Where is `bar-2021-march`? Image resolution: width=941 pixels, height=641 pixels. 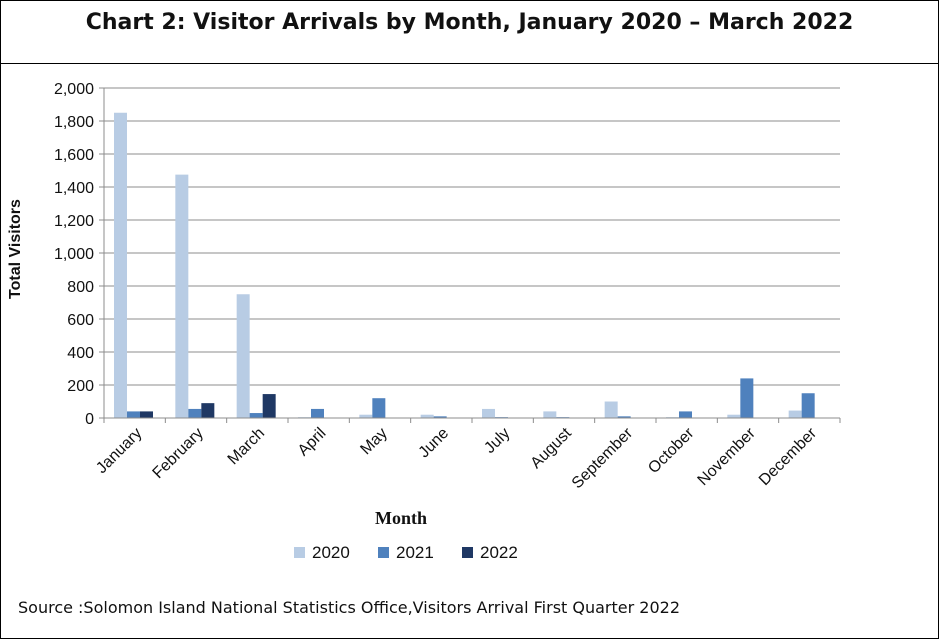 bar-2021-march is located at coordinates (256, 415).